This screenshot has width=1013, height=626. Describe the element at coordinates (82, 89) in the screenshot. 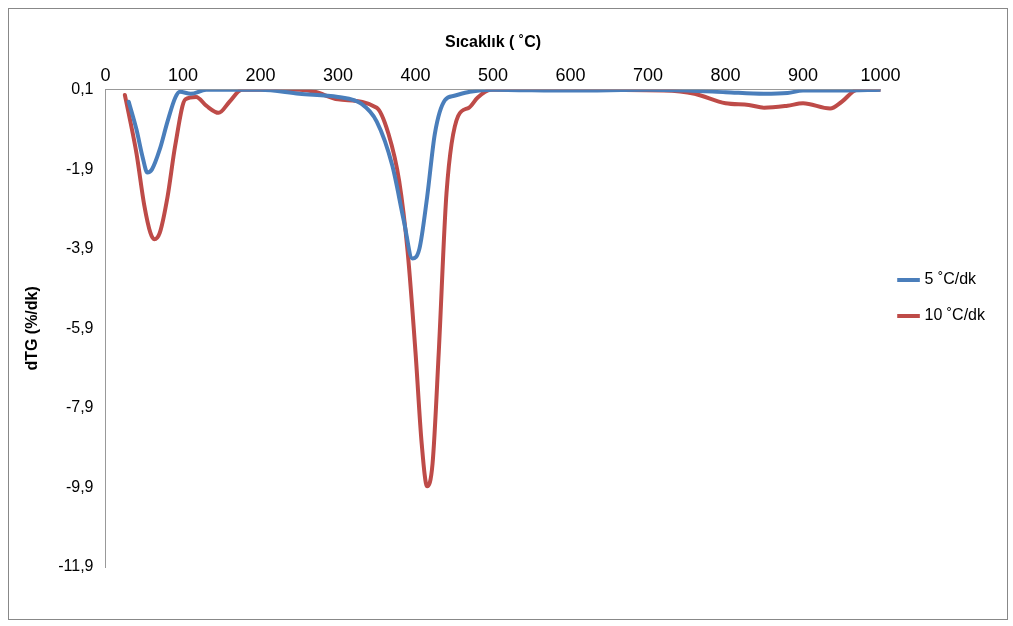

I see `y-tick-label: 0,1` at that location.